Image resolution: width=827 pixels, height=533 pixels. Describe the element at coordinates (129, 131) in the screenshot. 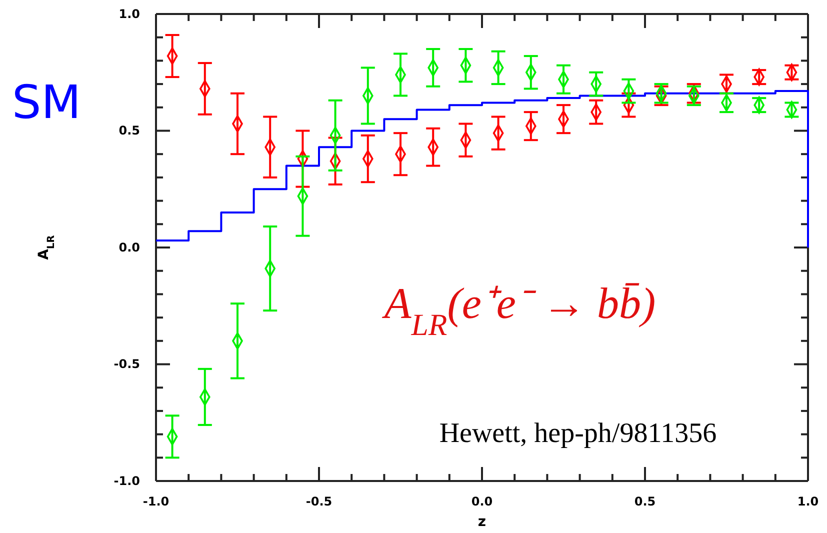

I see `y-tick-label: 0.5` at that location.